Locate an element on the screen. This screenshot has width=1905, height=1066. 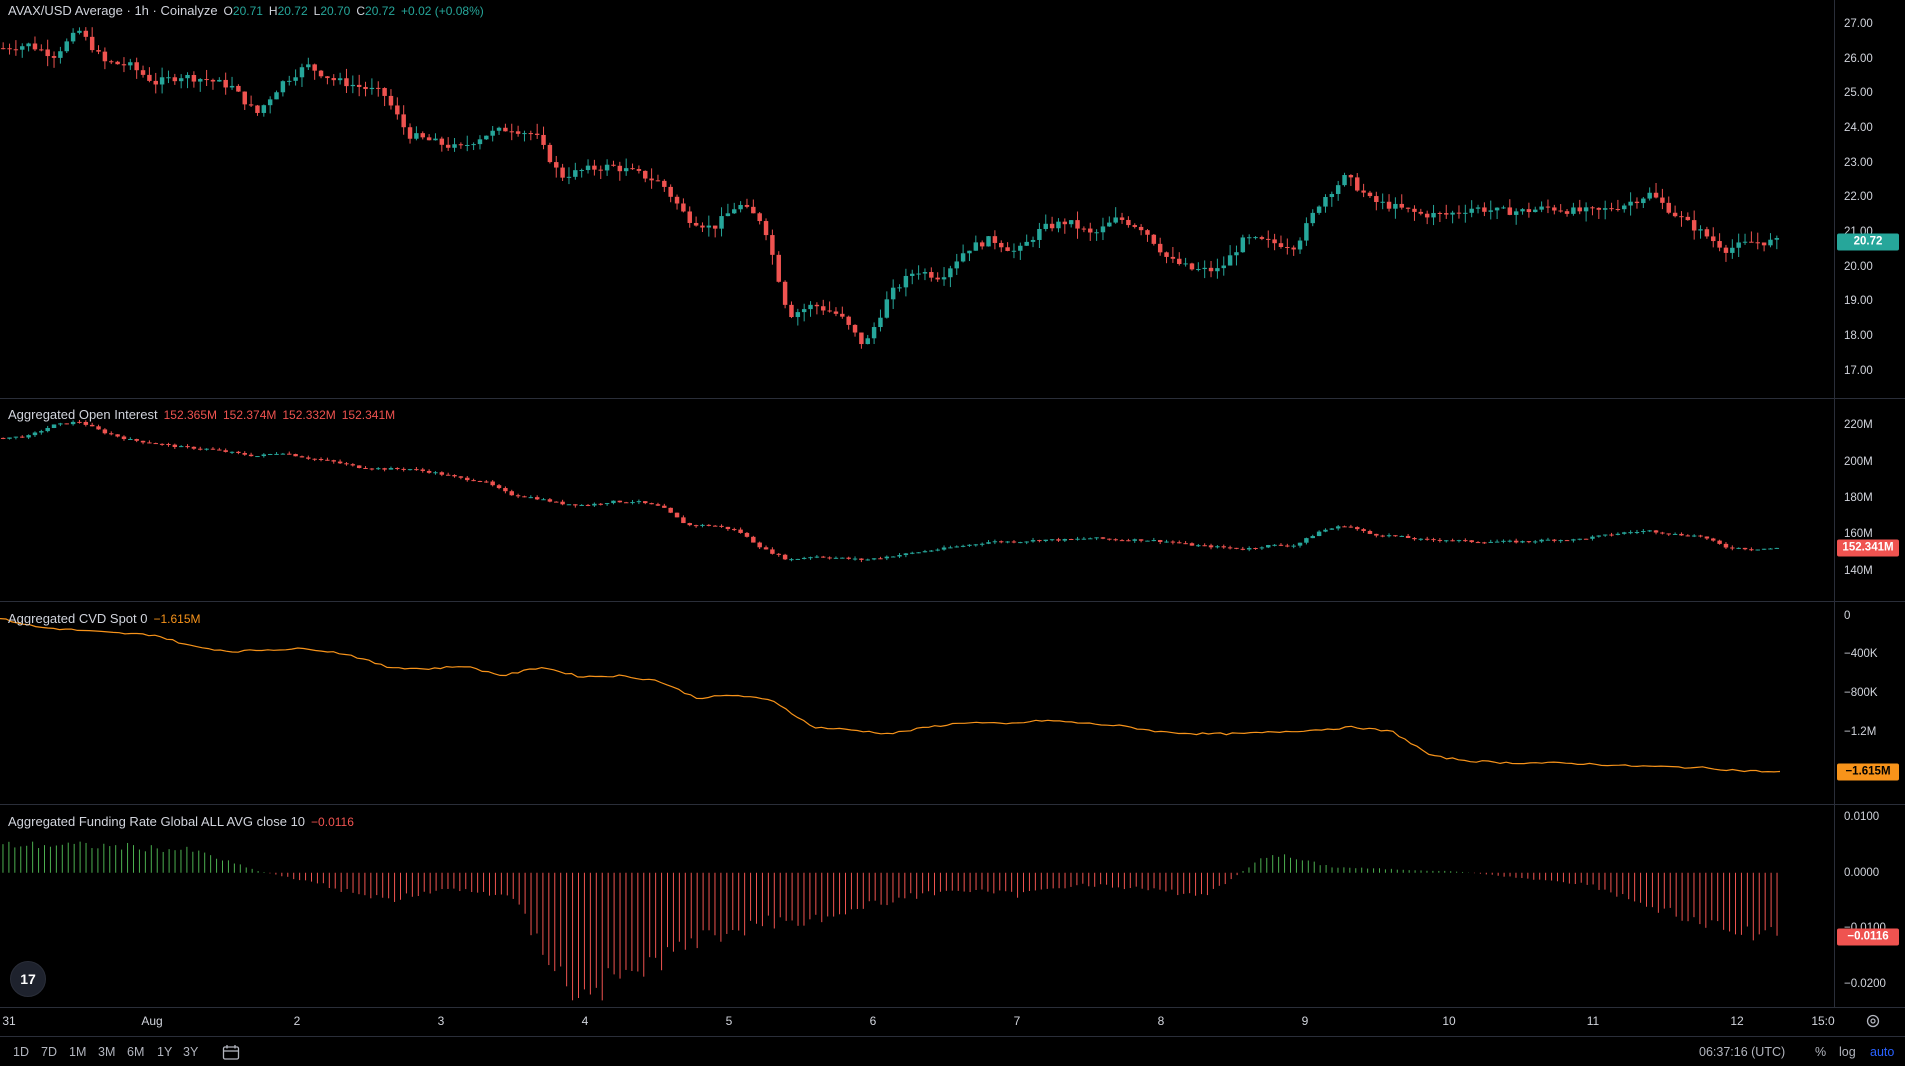
time-axis: 31 Aug 2 3 4 5 6 7 8 9 10 11 12 15:0 is located at coordinates (917, 1022).